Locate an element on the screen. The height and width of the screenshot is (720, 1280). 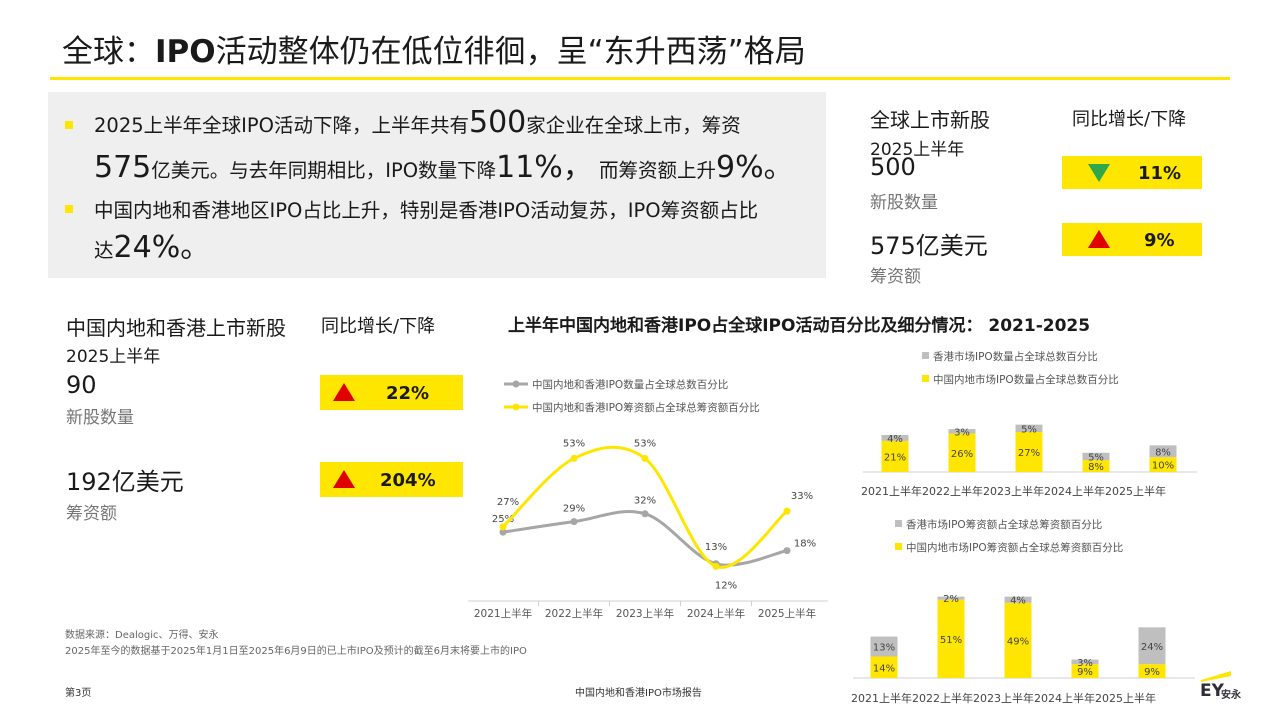
down-arrow-icon is located at coordinates (1099, 173).